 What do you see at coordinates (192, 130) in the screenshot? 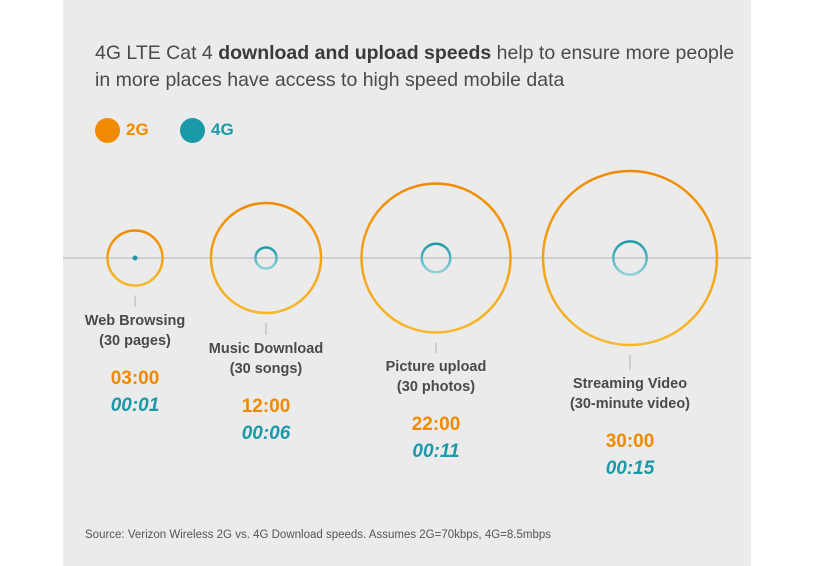
I see `legend-dot-4g` at bounding box center [192, 130].